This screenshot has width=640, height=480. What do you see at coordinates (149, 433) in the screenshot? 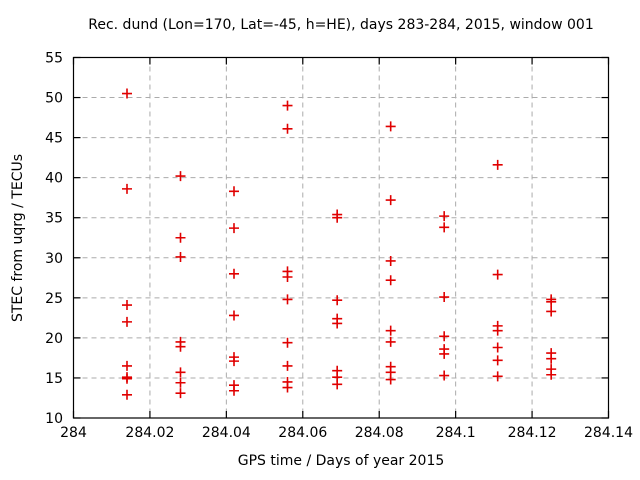
I see `x-tick-label: 284.02` at bounding box center [149, 433].